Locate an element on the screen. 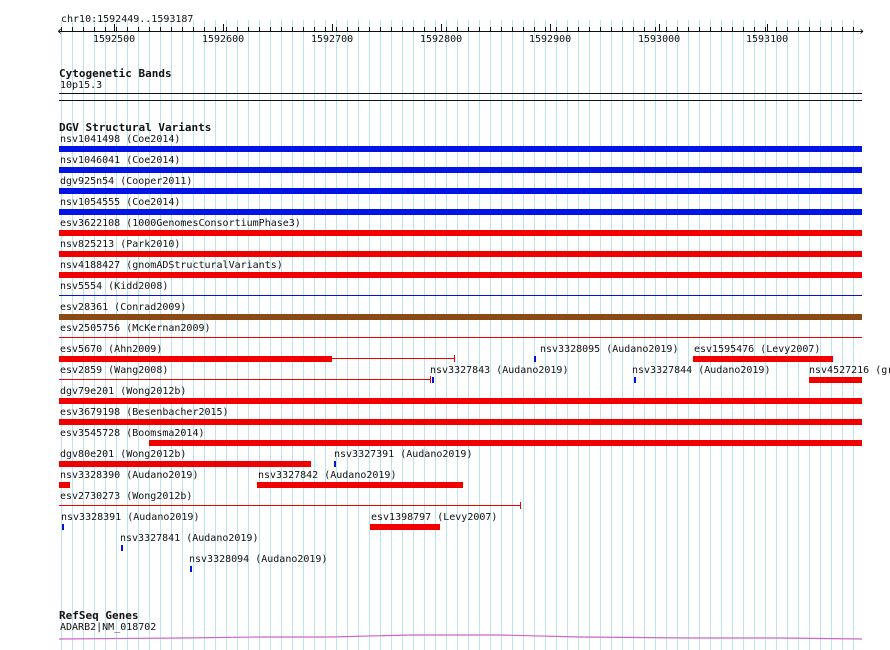 The width and height of the screenshot is (890, 650). dgv-feature-label: nsv3327843 (Audano2019) is located at coordinates (499, 370).